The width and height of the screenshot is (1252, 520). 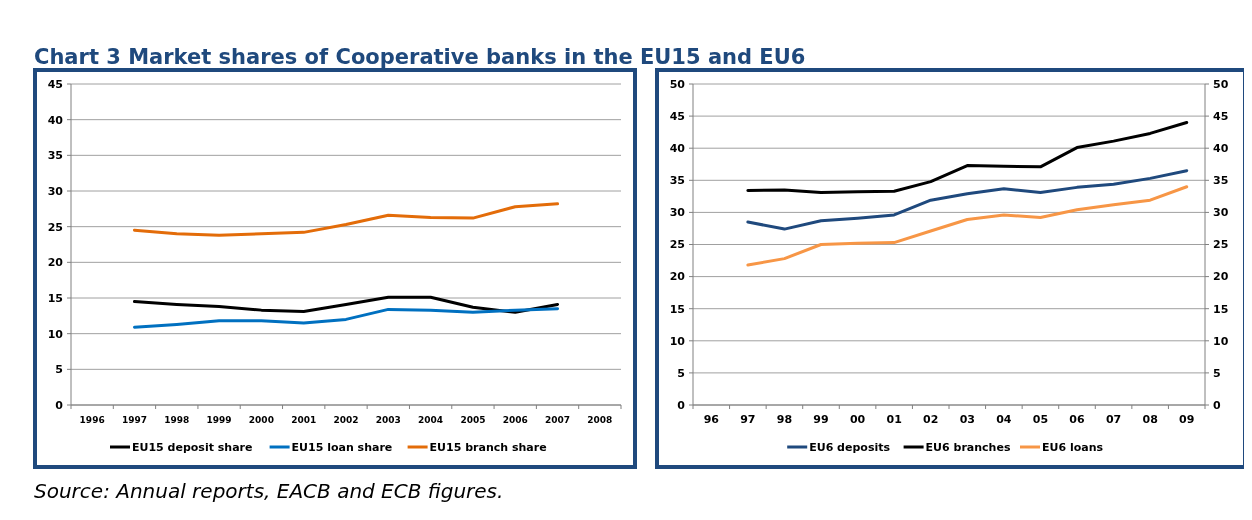 I want to click on x-tick-label: 99, so click(x=821, y=419).